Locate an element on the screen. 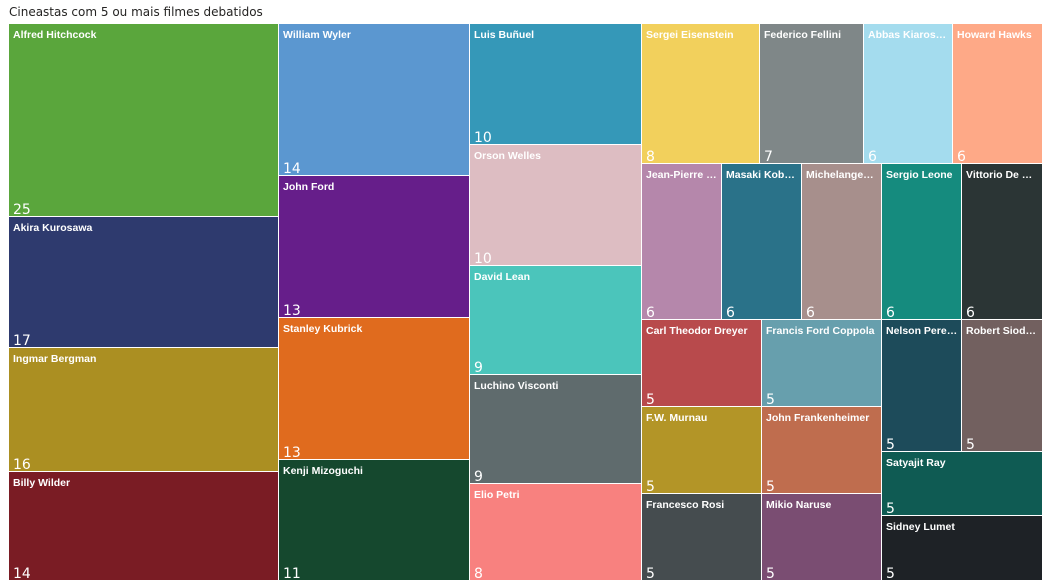  tile-label: Sidney Lumet is located at coordinates (920, 527).